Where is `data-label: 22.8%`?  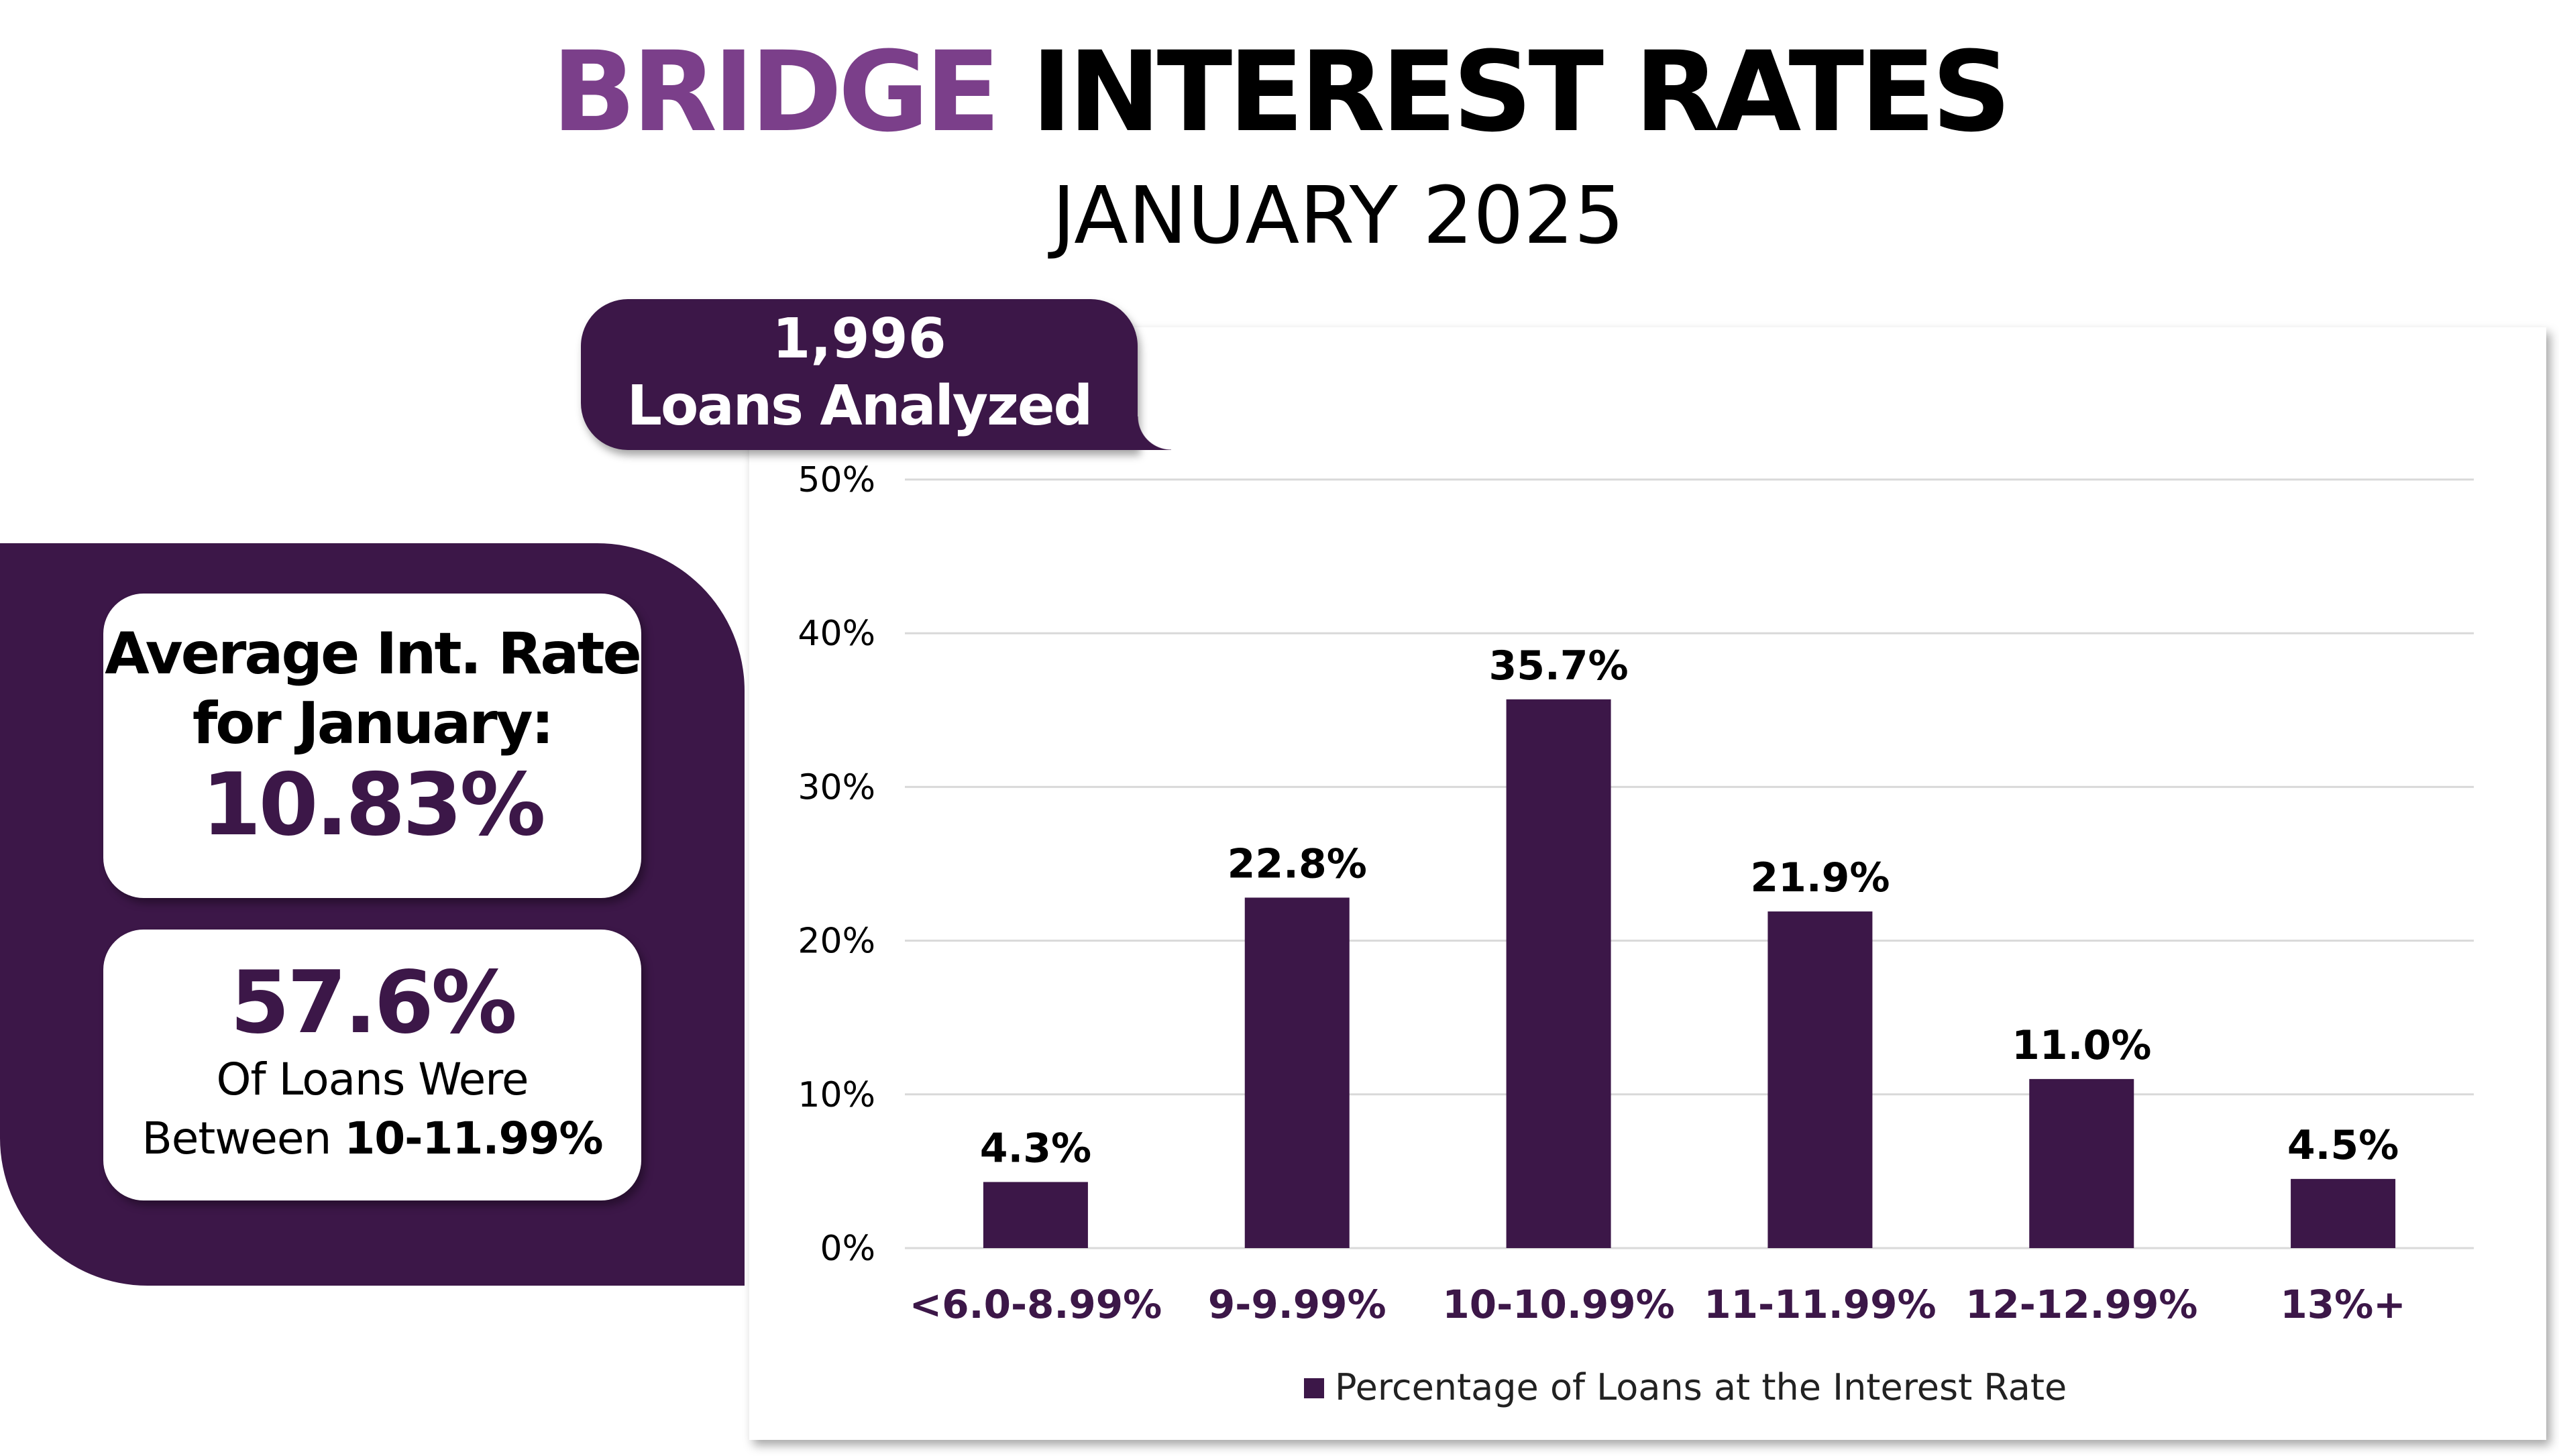 data-label: 22.8% is located at coordinates (1297, 863).